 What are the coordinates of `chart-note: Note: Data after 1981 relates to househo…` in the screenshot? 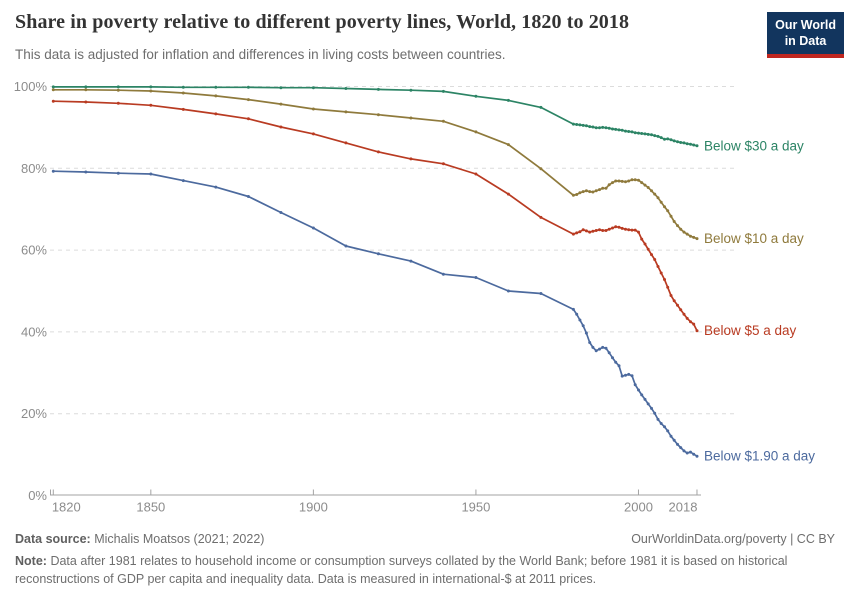 It's located at (424, 570).